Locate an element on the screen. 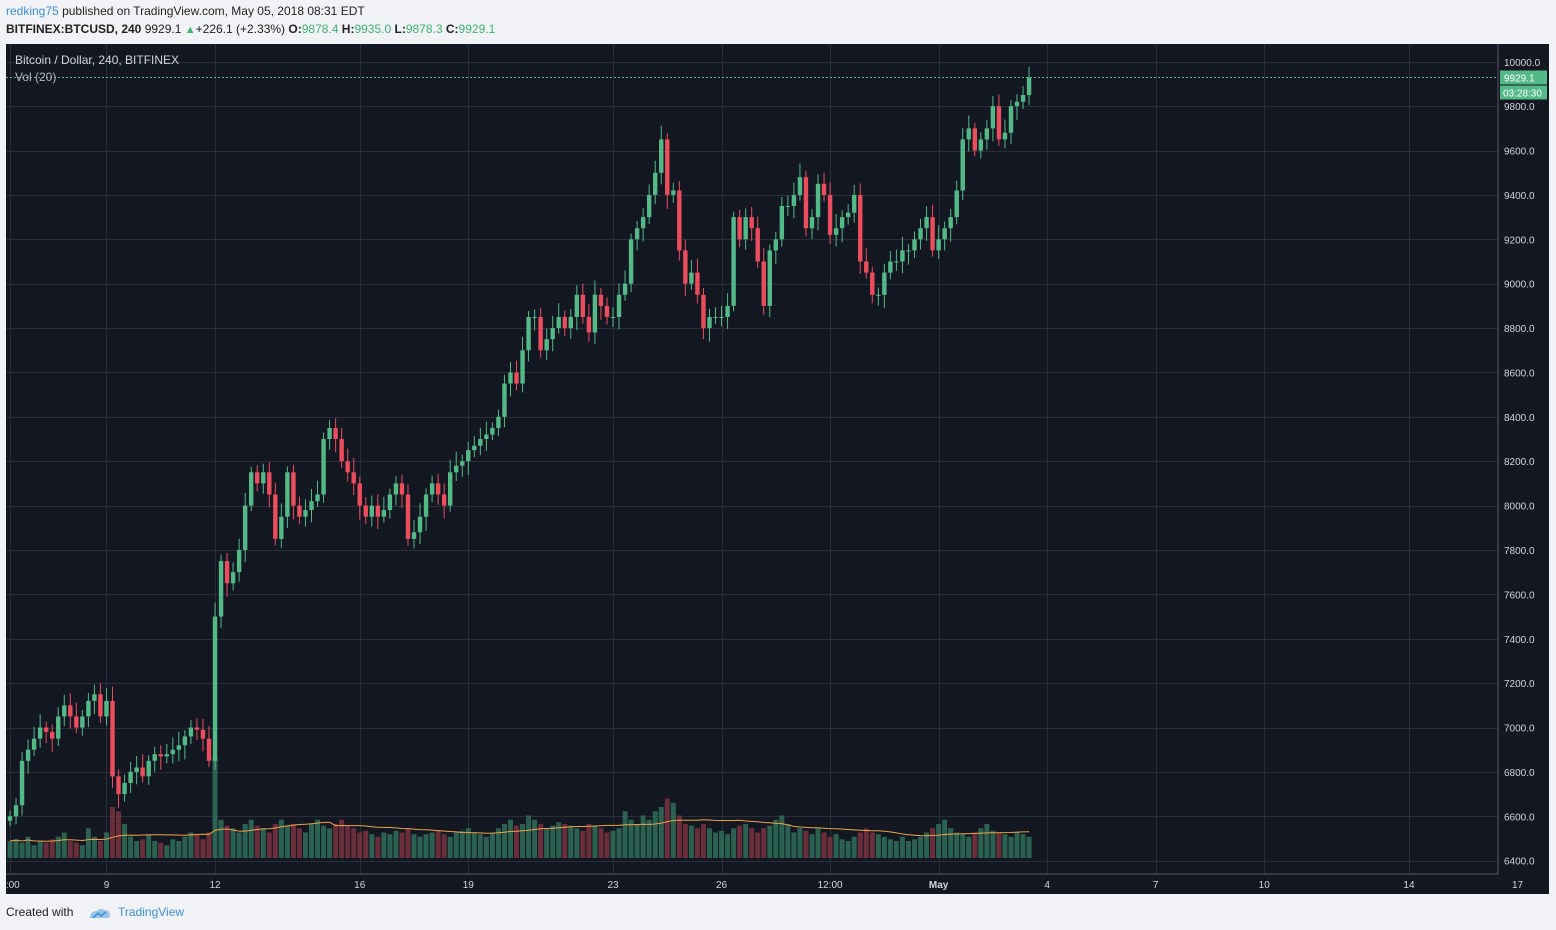  price-axis is located at coordinates (1523, 459).